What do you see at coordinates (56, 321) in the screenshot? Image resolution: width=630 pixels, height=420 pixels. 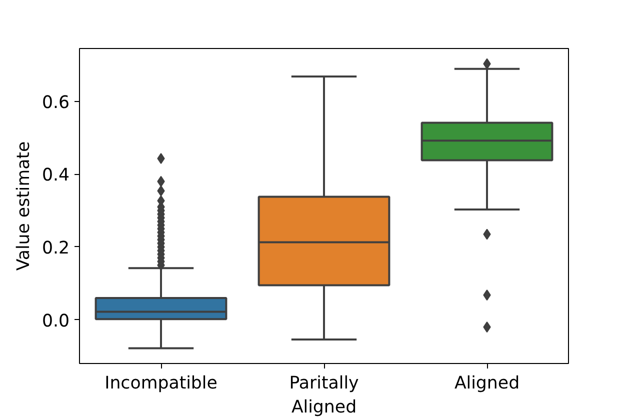 I see `y-tick-label: 0.0` at bounding box center [56, 321].